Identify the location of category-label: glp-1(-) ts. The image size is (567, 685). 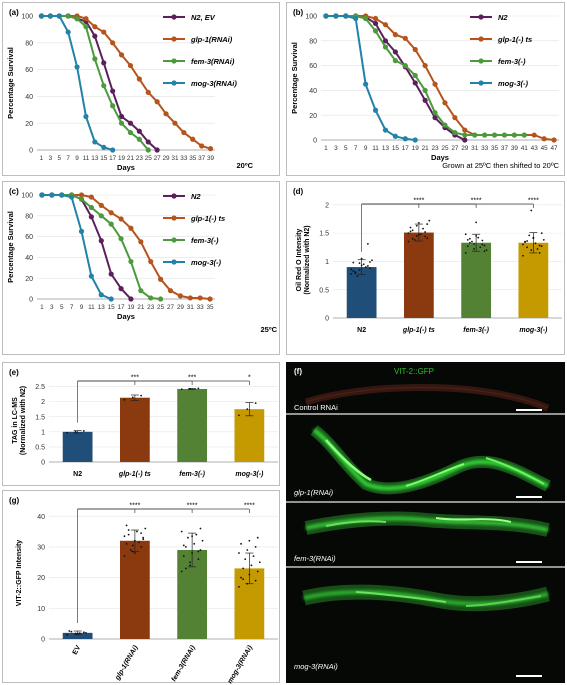
(418, 330).